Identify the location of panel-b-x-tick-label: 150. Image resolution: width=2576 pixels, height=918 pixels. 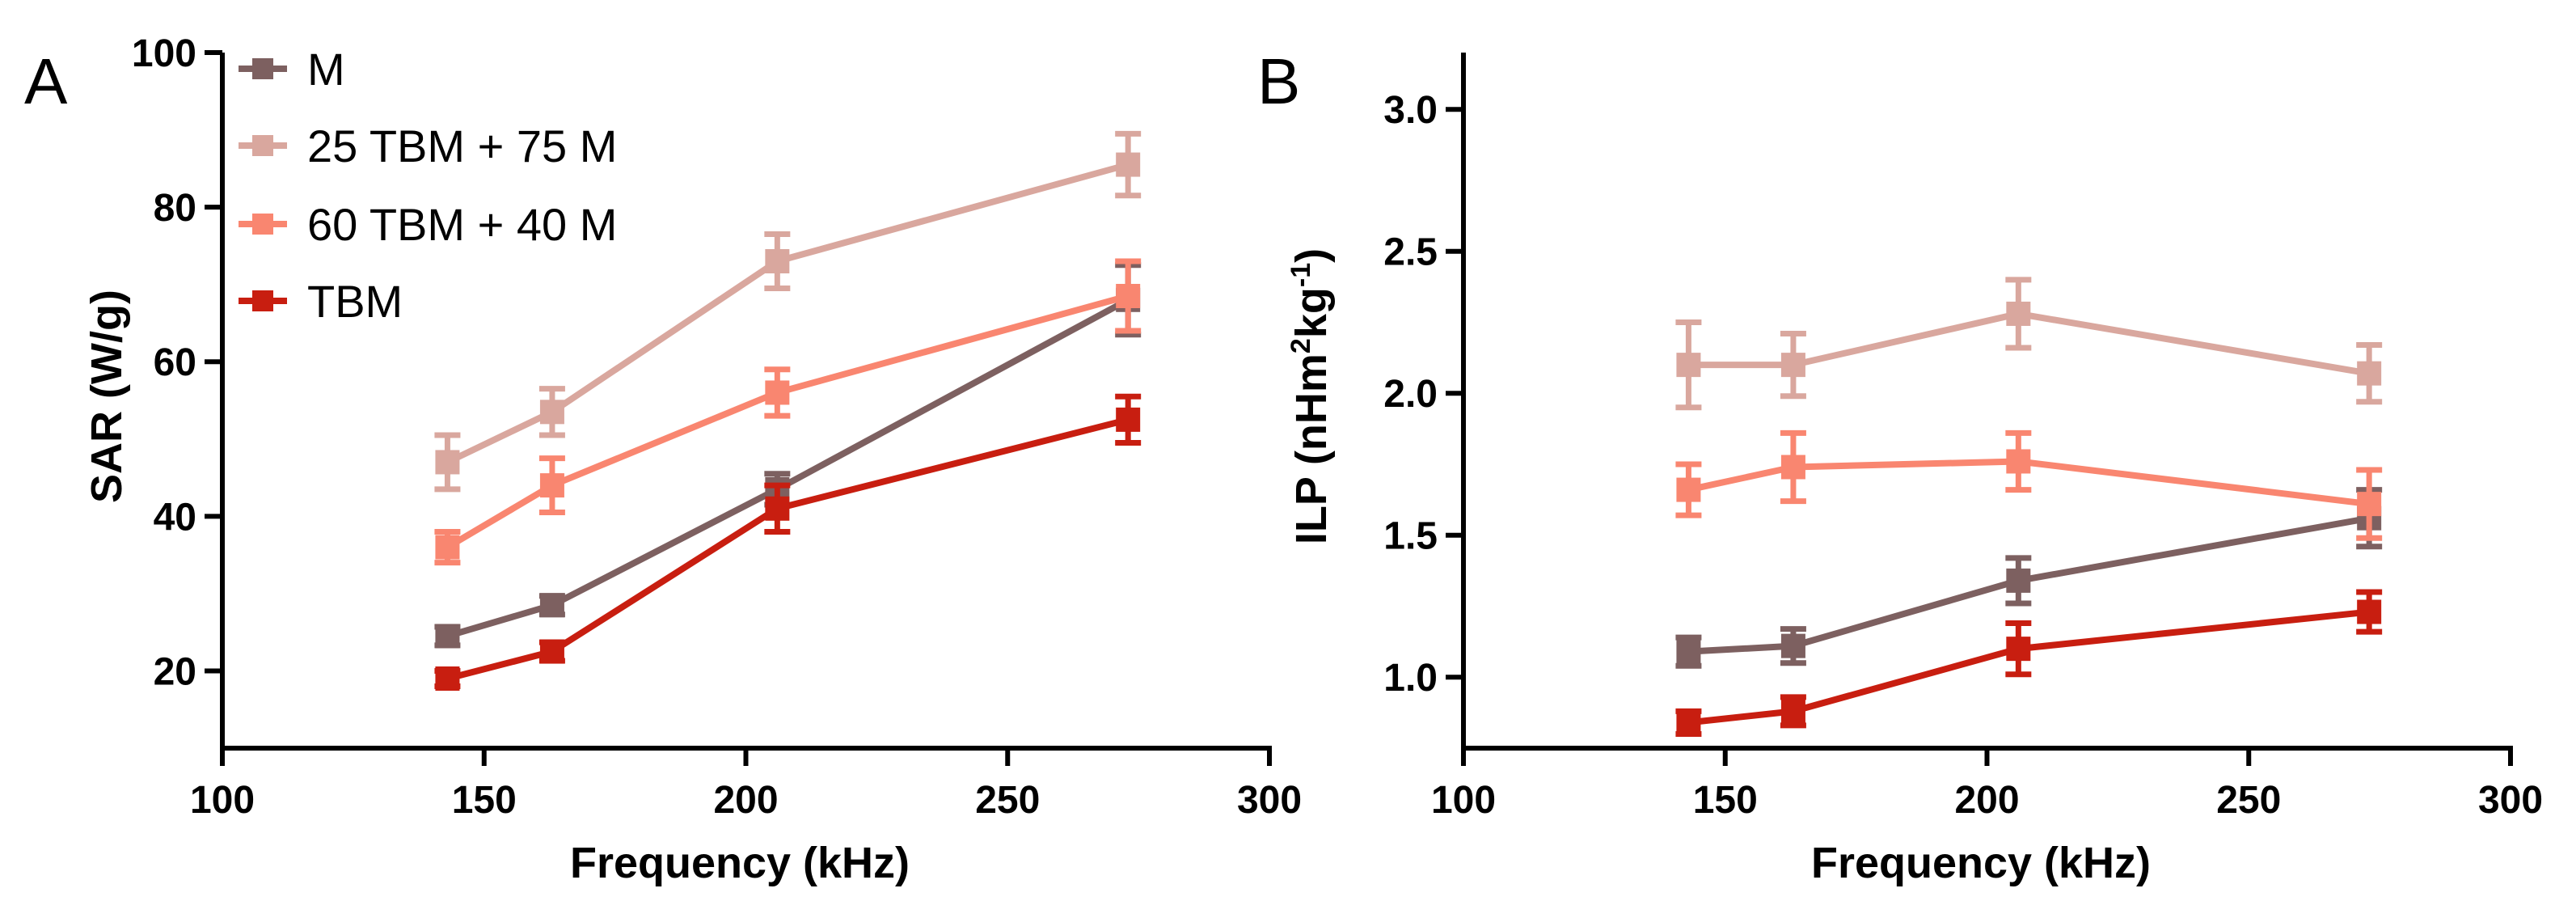
(1725, 800).